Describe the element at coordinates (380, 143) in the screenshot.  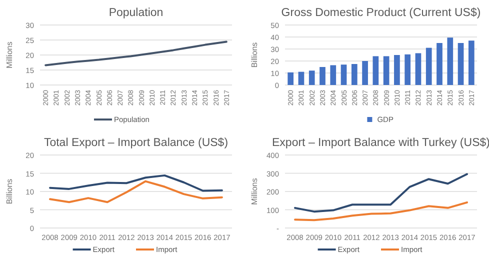
I see `chart-title: Export – Import Balance with Turkey (US$)` at that location.